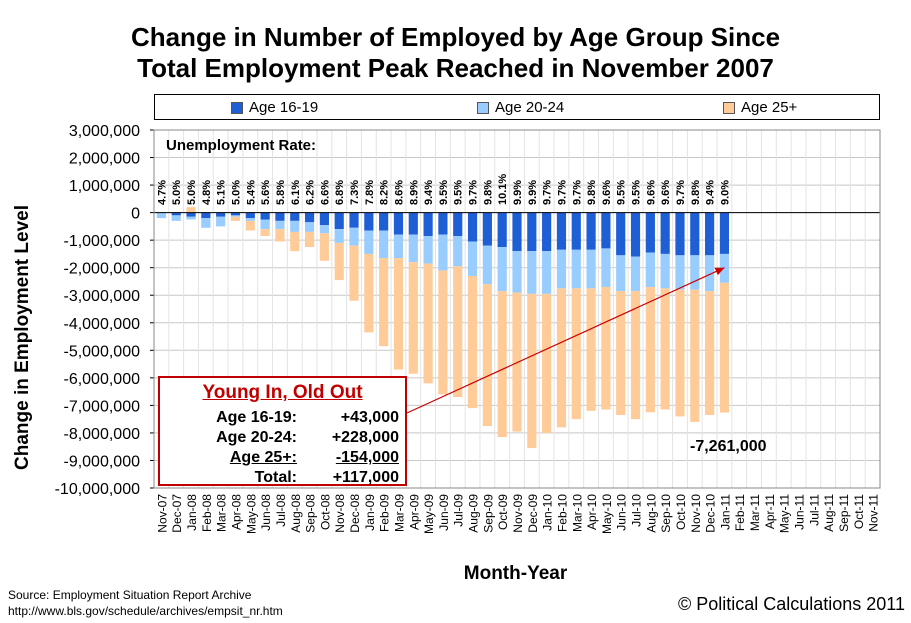 This screenshot has height=623, width=911. I want to click on x-tick-label: Feb-09, so click(385, 513).